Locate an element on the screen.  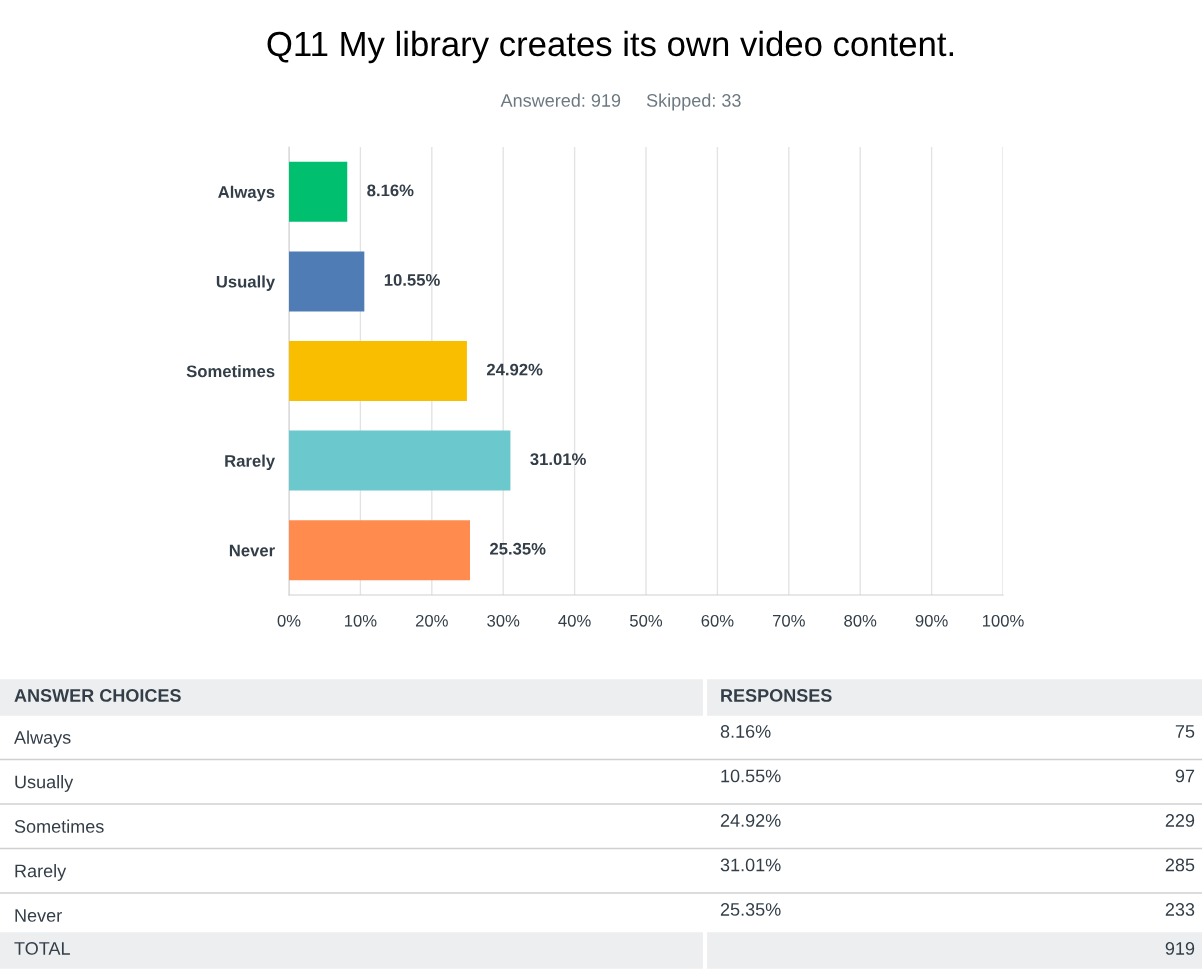
chart-title: Q11 My library creates its own video content. is located at coordinates (610, 47).